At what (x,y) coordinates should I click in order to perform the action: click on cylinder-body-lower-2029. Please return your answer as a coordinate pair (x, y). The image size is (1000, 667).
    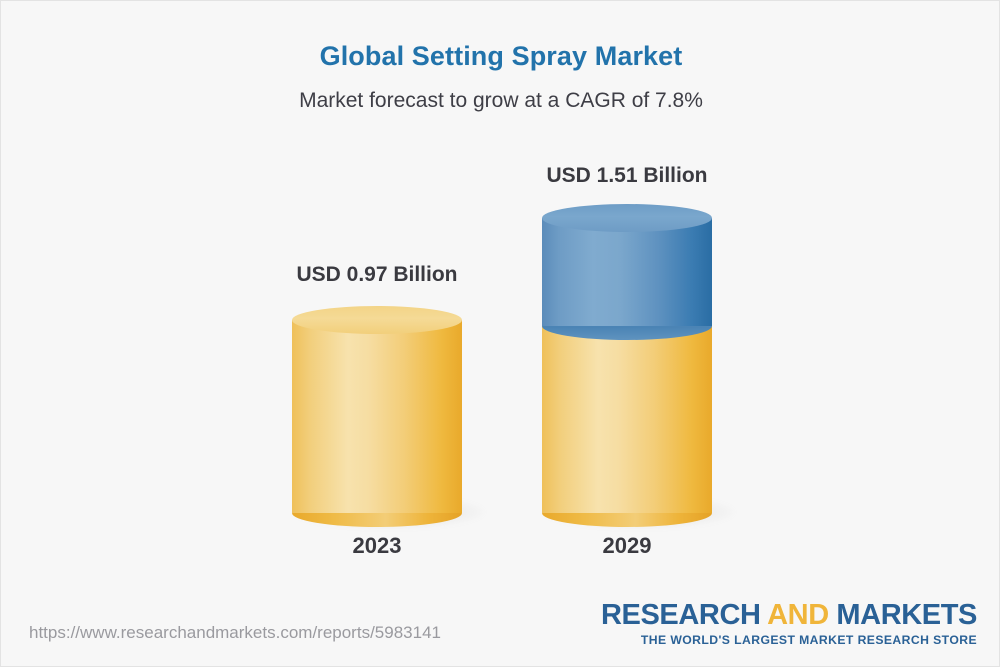
    Looking at the image, I should click on (627, 419).